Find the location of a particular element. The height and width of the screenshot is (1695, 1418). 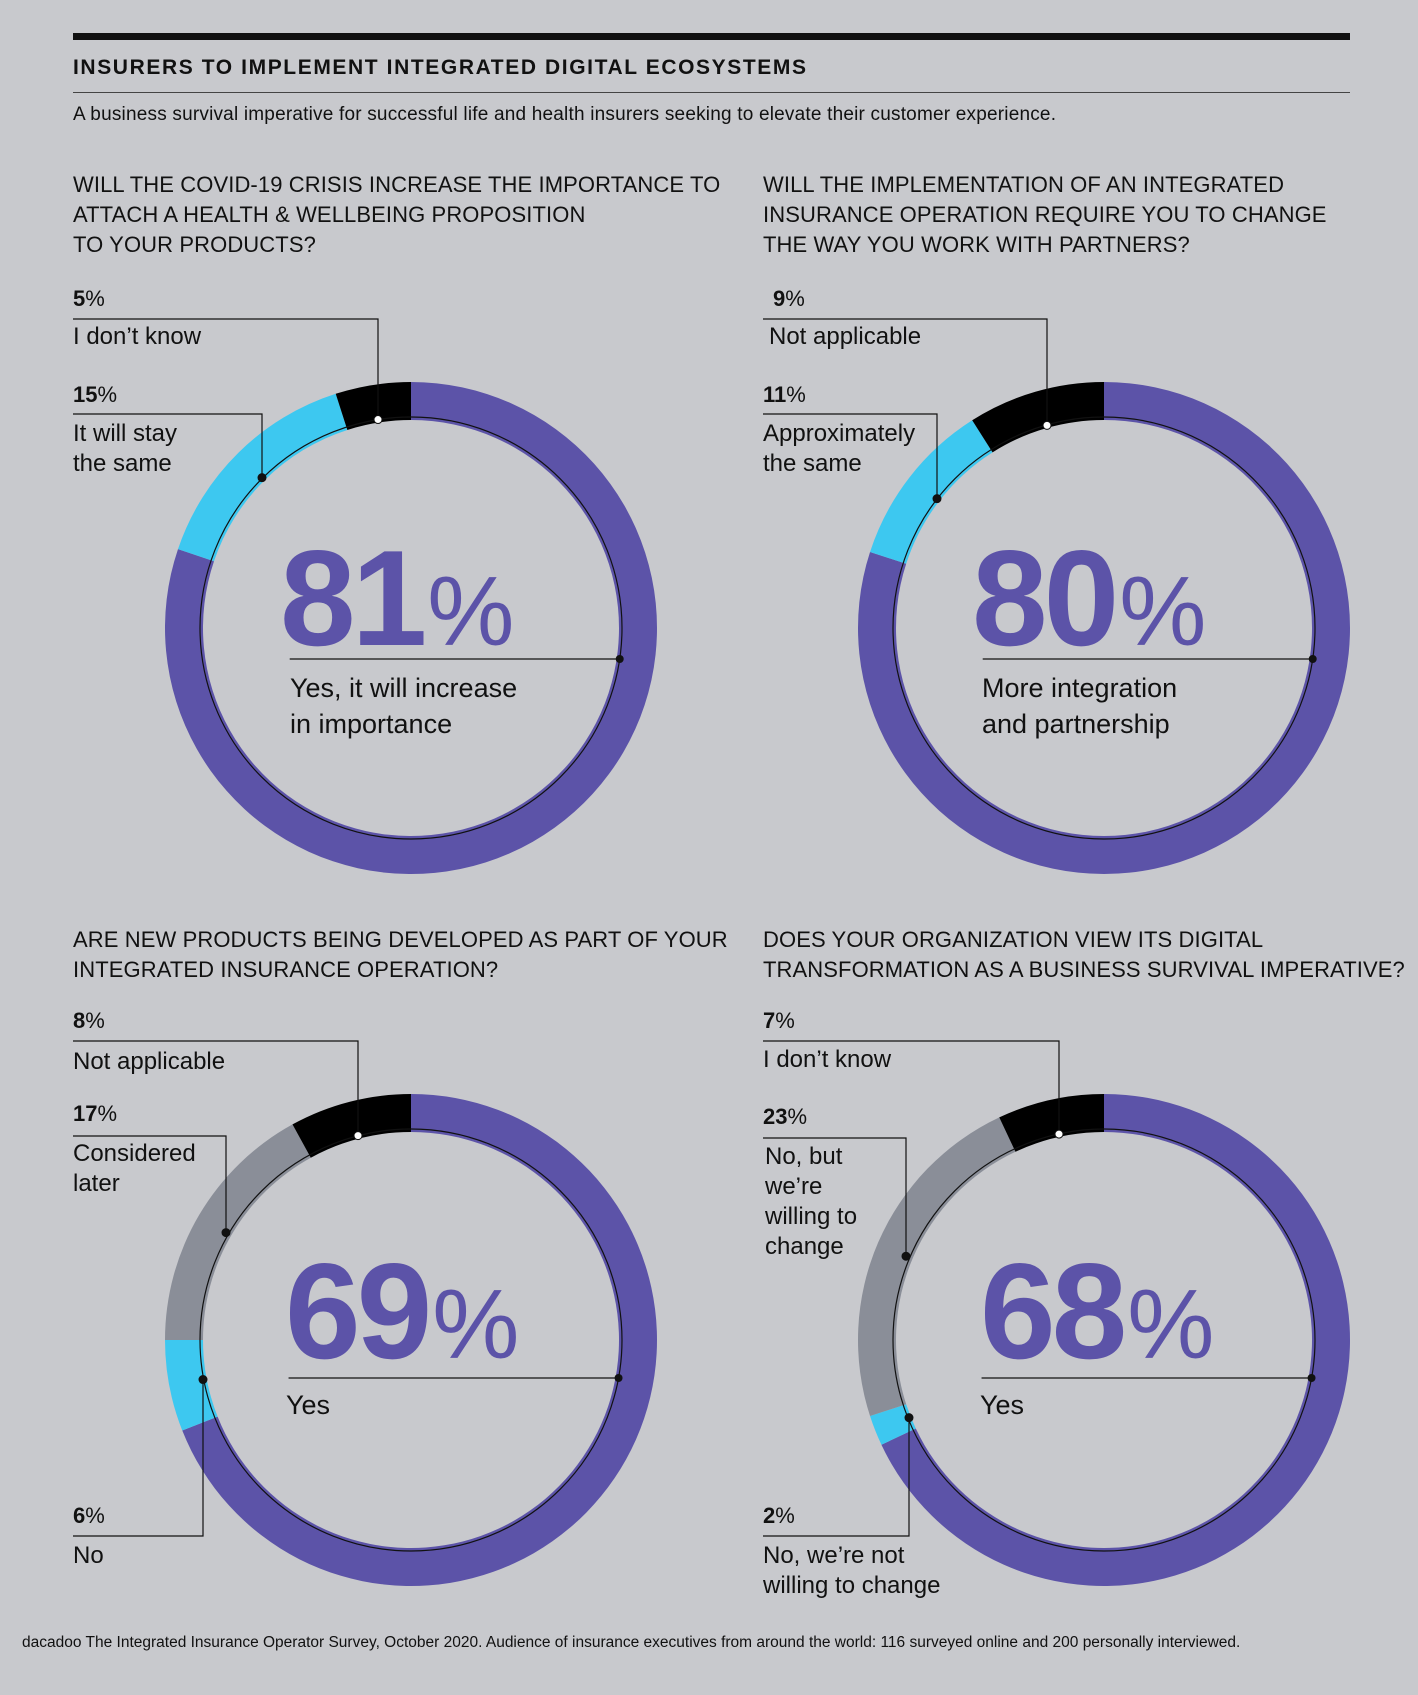

label-dont-know-1: I don’t know is located at coordinates (137, 336).